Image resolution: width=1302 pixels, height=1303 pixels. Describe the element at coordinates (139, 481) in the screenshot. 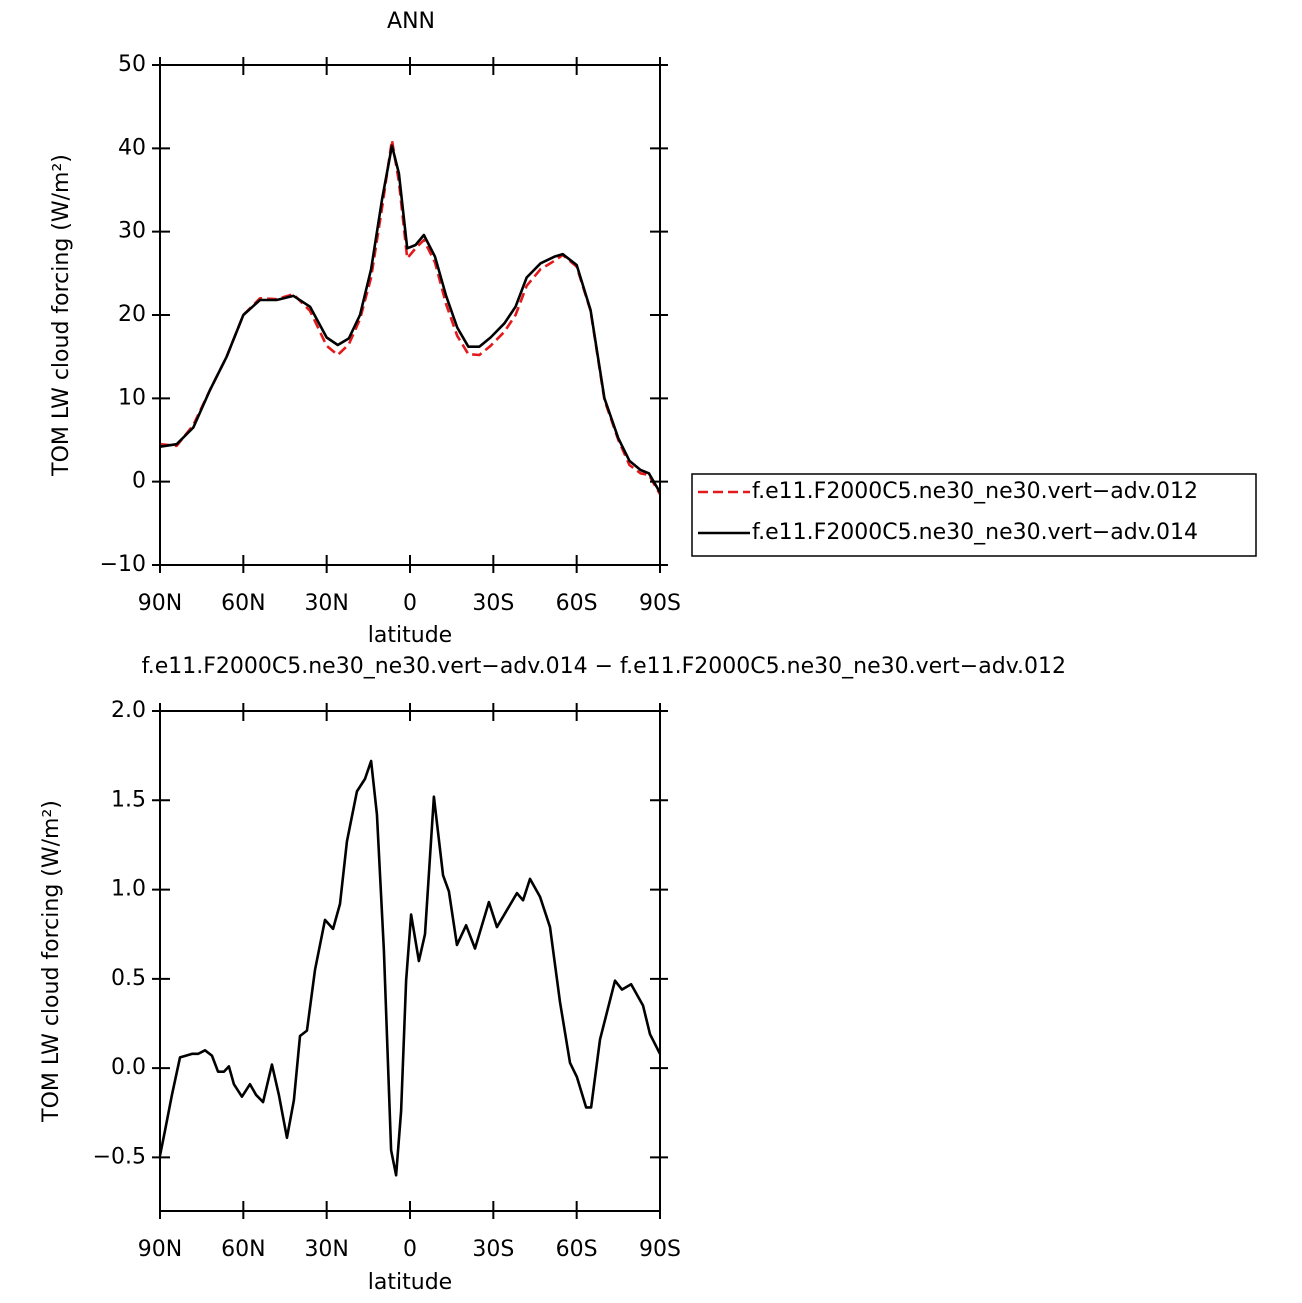

I see `y-tick-label: 0` at that location.